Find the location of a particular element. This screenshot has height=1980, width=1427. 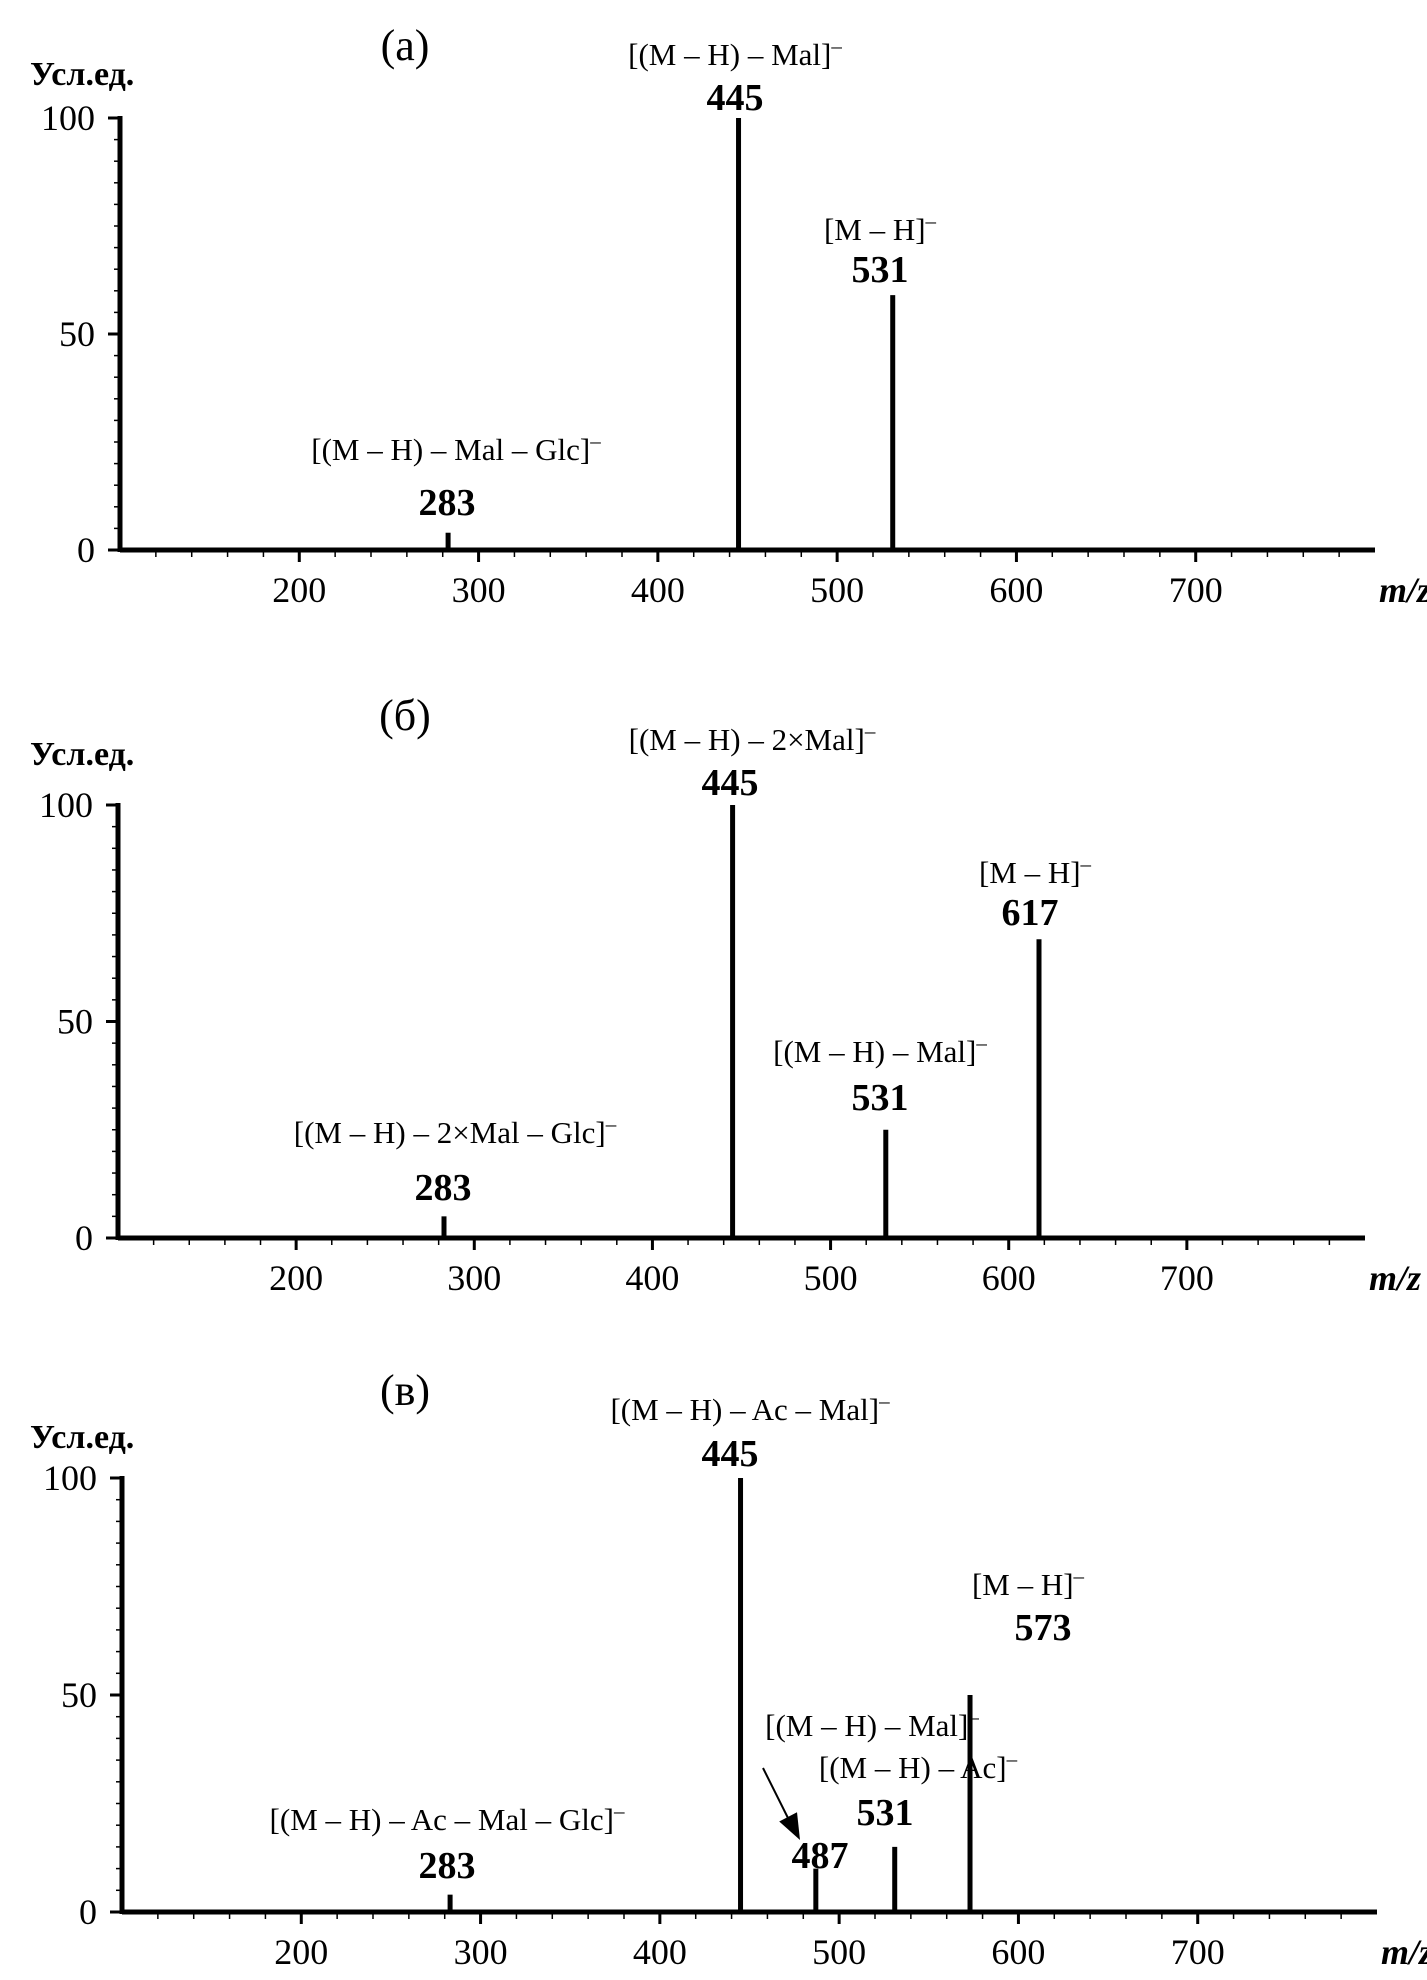

ion-label: [(M – H) – 2×Mal]– is located at coordinates (752, 738).